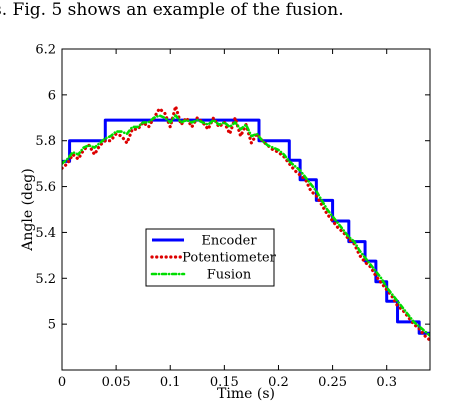  I want to click on x-tick-label: 0.1, so click(170, 382).